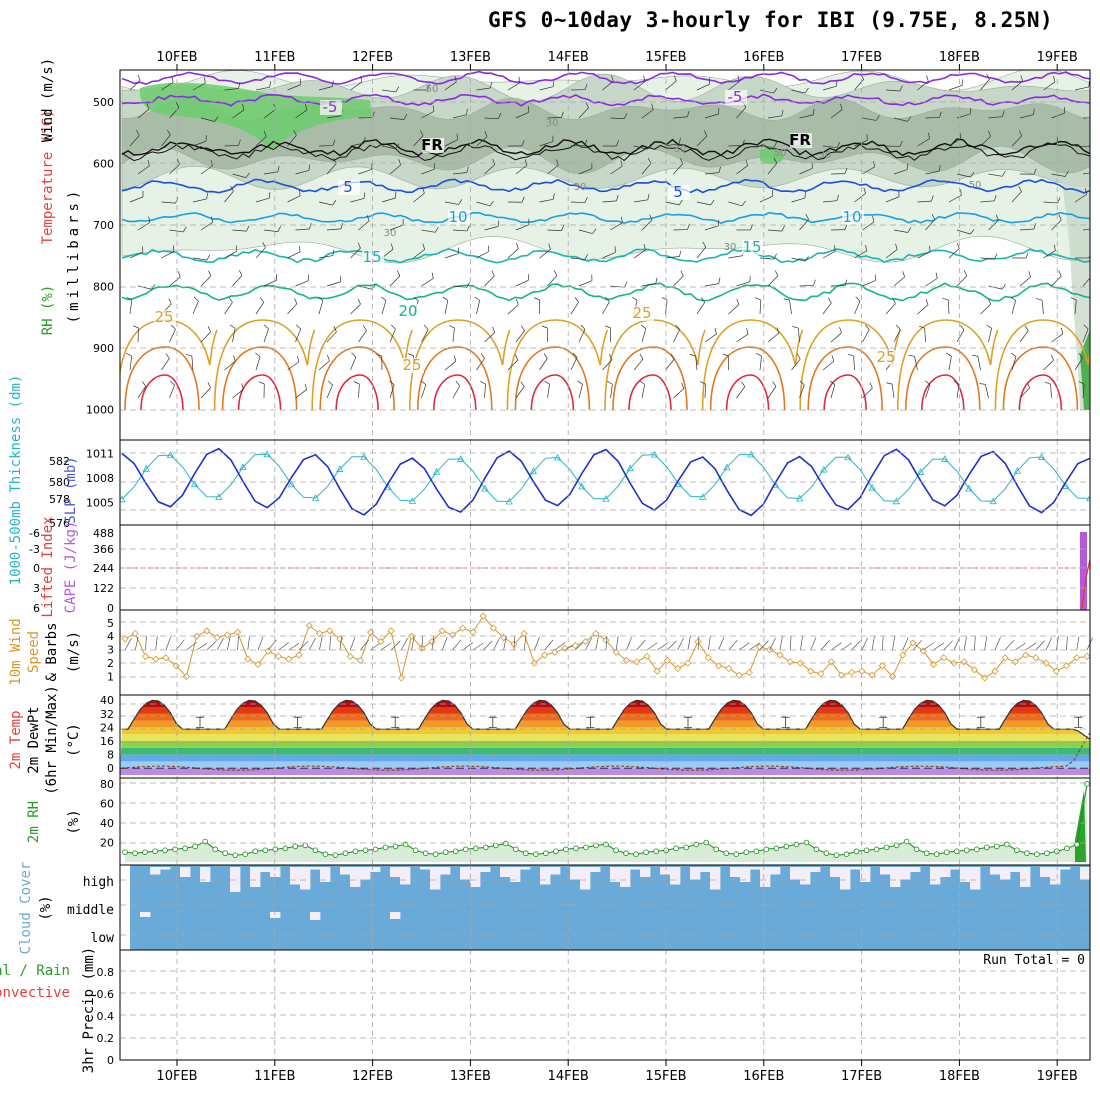 The image size is (1100, 1100). I want to click on cloud-high-gap, so click(545, 876).